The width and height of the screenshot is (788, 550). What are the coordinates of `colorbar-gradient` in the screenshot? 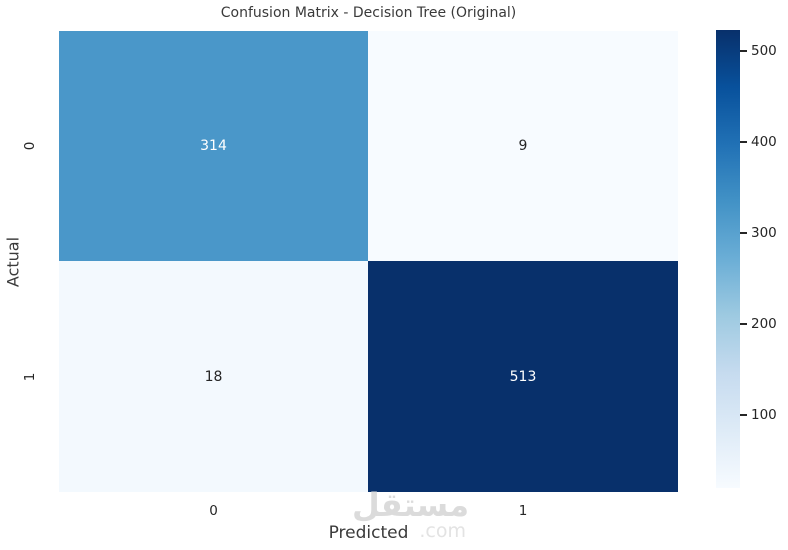 It's located at (728, 259).